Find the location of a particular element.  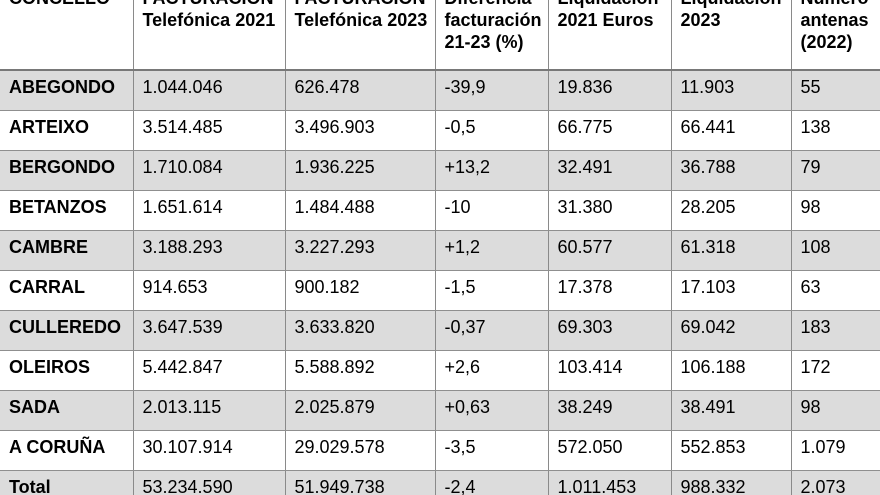

cell-liquidacion-2023: 11.903 is located at coordinates (730, 90).